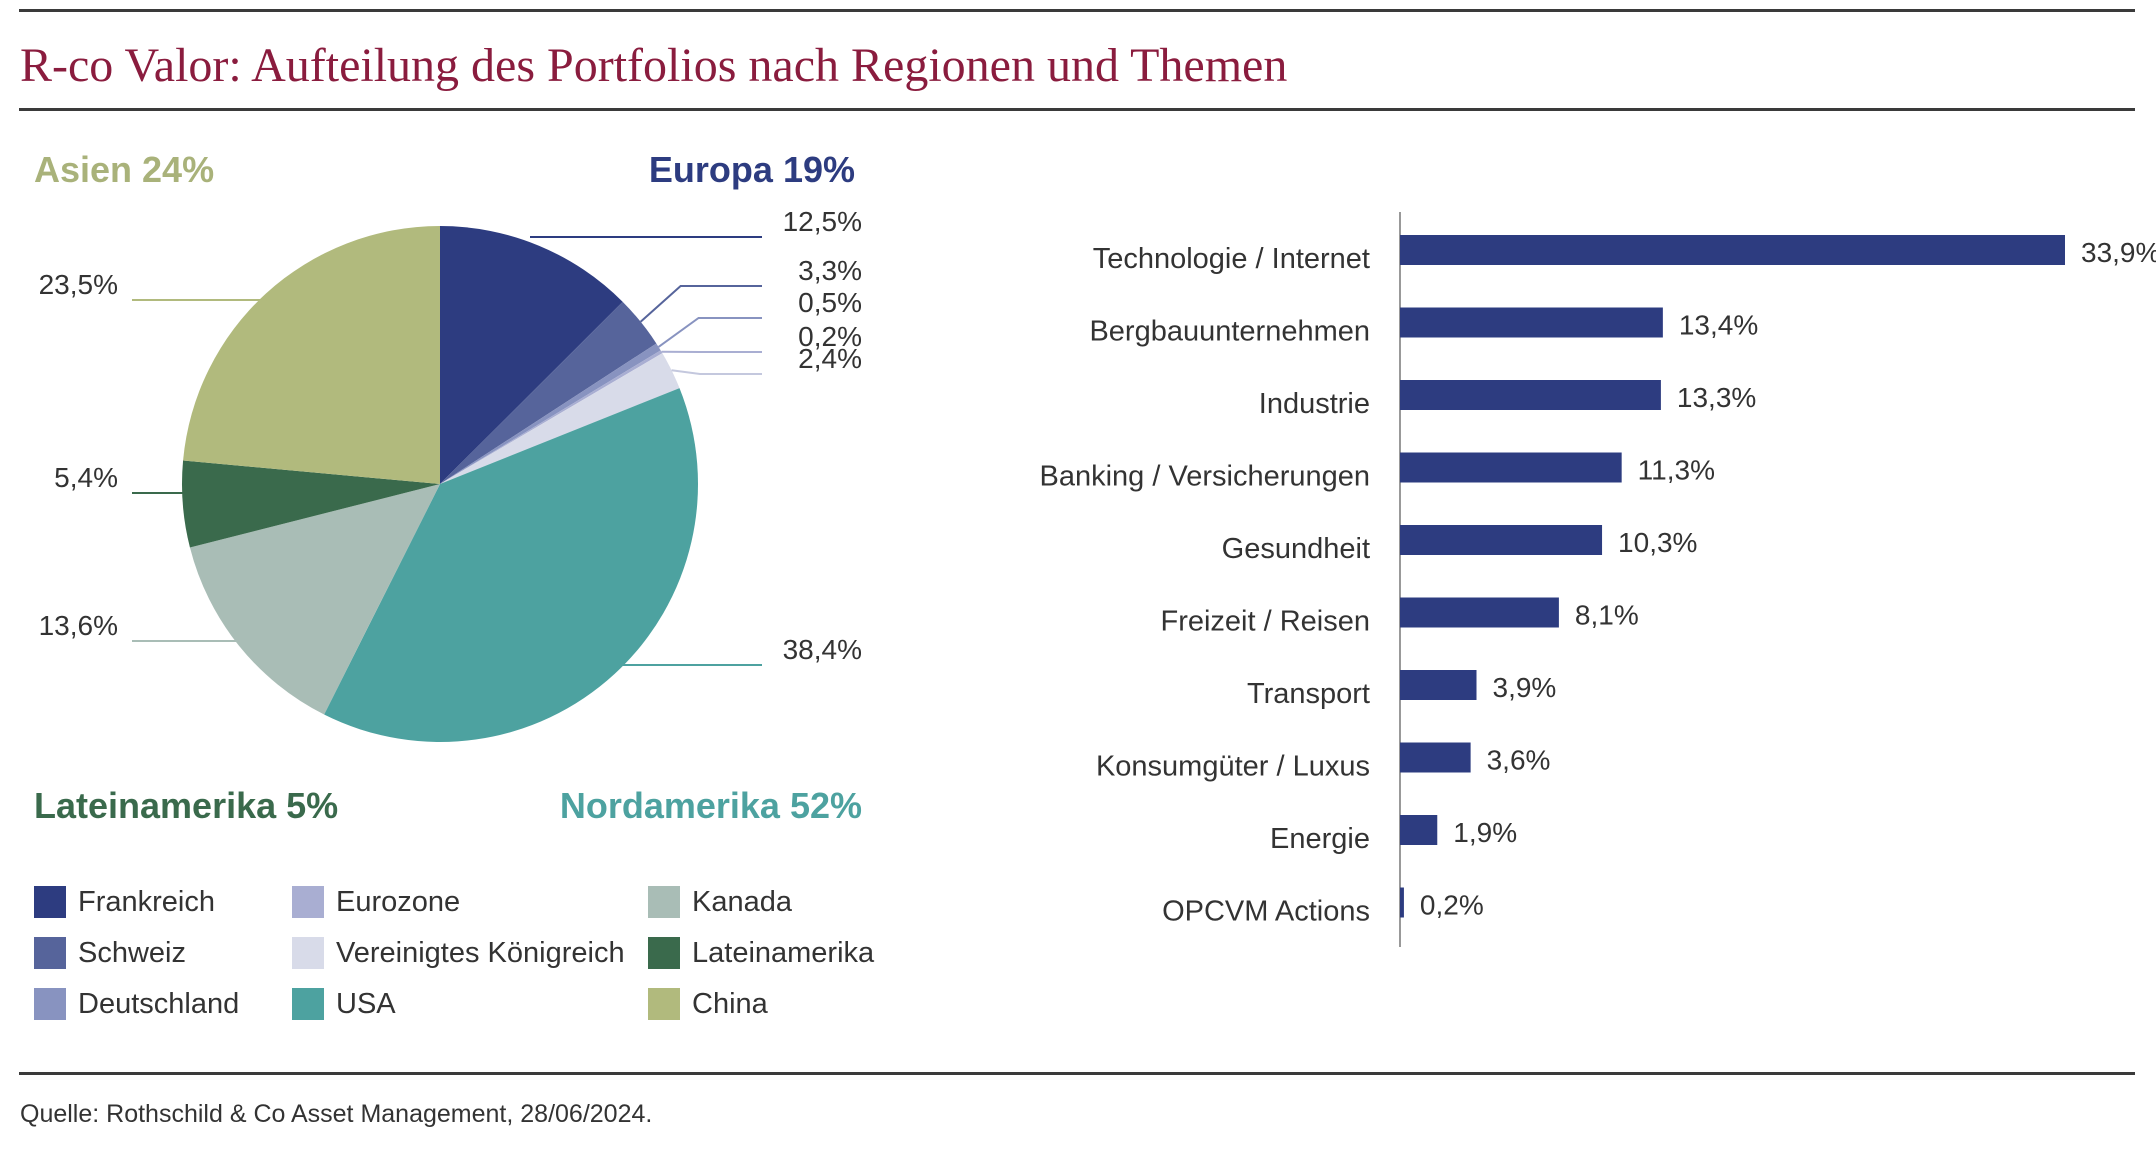  Describe the element at coordinates (1296, 549) in the screenshot. I see `bar-category-label: Gesundheit` at that location.